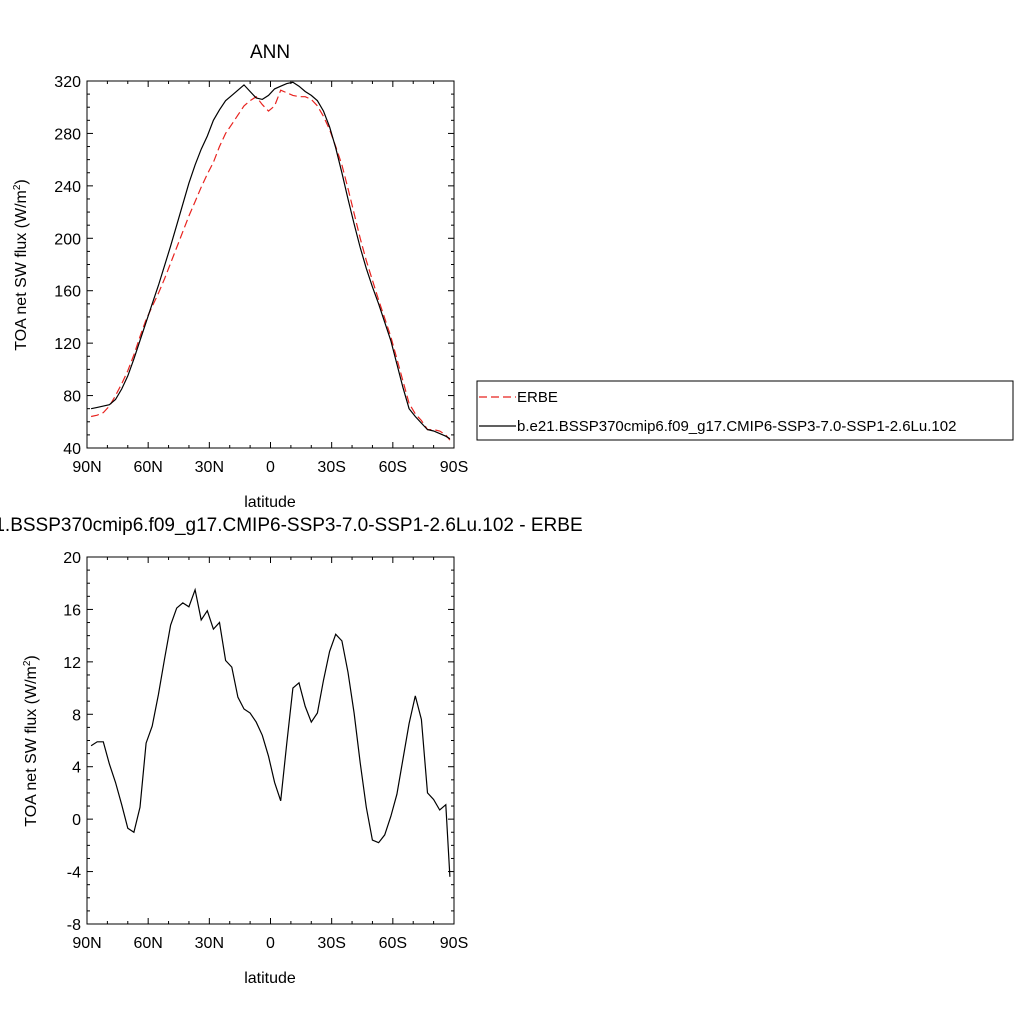 The height and width of the screenshot is (1024, 1024). I want to click on top-y-tick-label: 320, so click(67, 82).